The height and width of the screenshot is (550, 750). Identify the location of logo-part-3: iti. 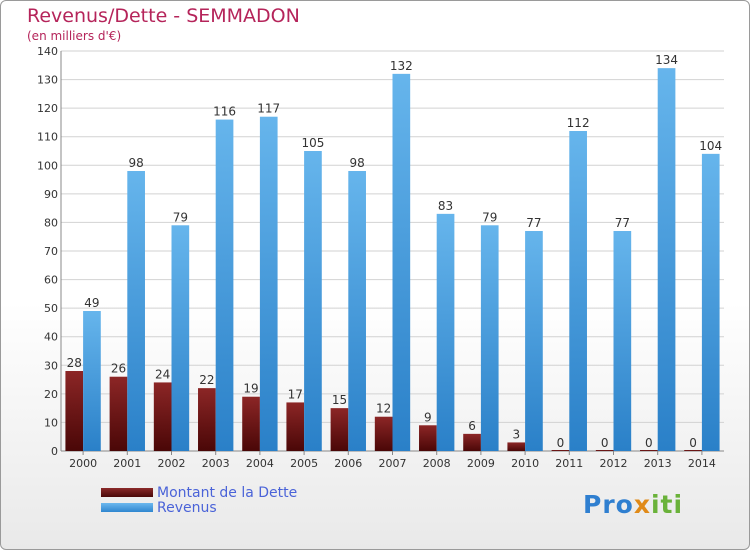
(667, 504).